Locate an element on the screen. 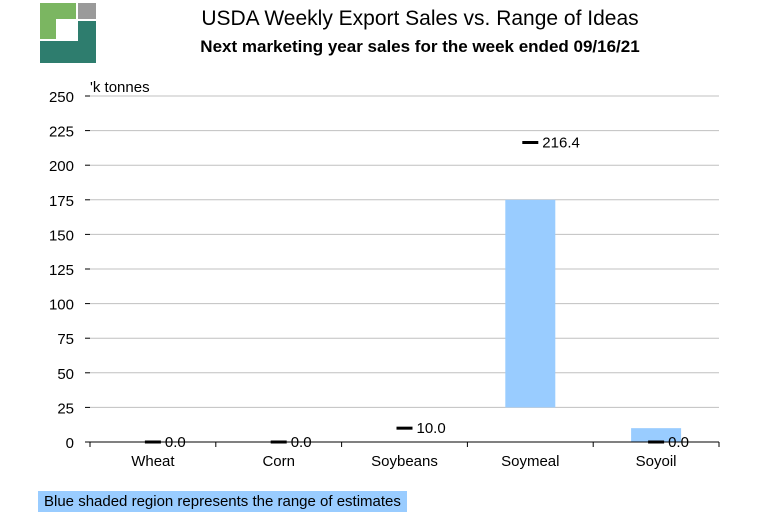  y-tick-label: 200 is located at coordinates (61, 166).